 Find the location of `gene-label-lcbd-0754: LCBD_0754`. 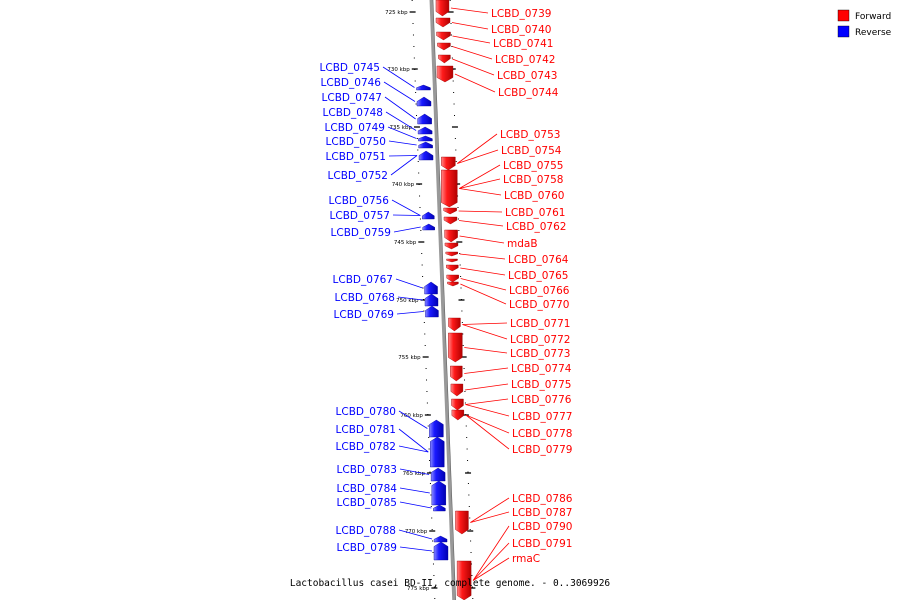

gene-label-lcbd-0754: LCBD_0754 is located at coordinates (531, 151).